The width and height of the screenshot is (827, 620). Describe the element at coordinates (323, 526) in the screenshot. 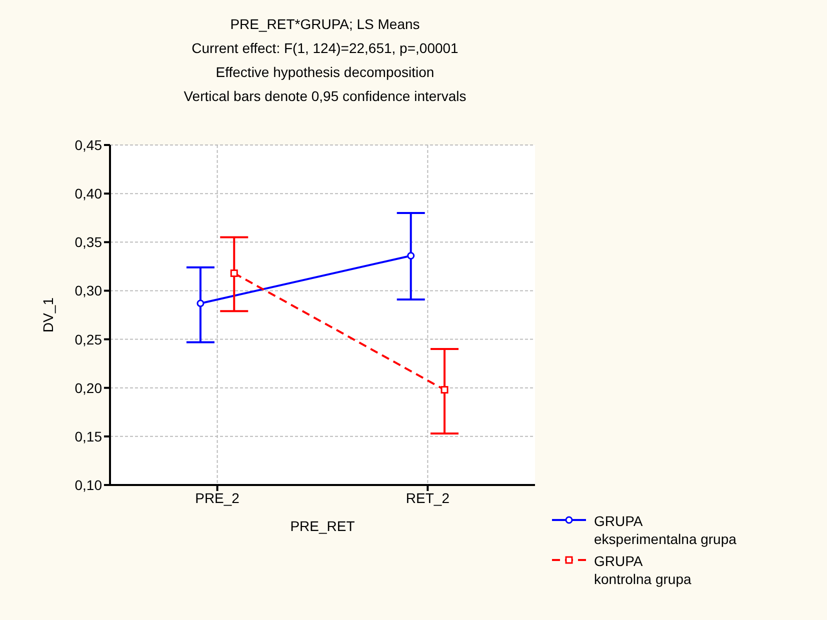

I see `x-axis-title: PRE_RET` at that location.